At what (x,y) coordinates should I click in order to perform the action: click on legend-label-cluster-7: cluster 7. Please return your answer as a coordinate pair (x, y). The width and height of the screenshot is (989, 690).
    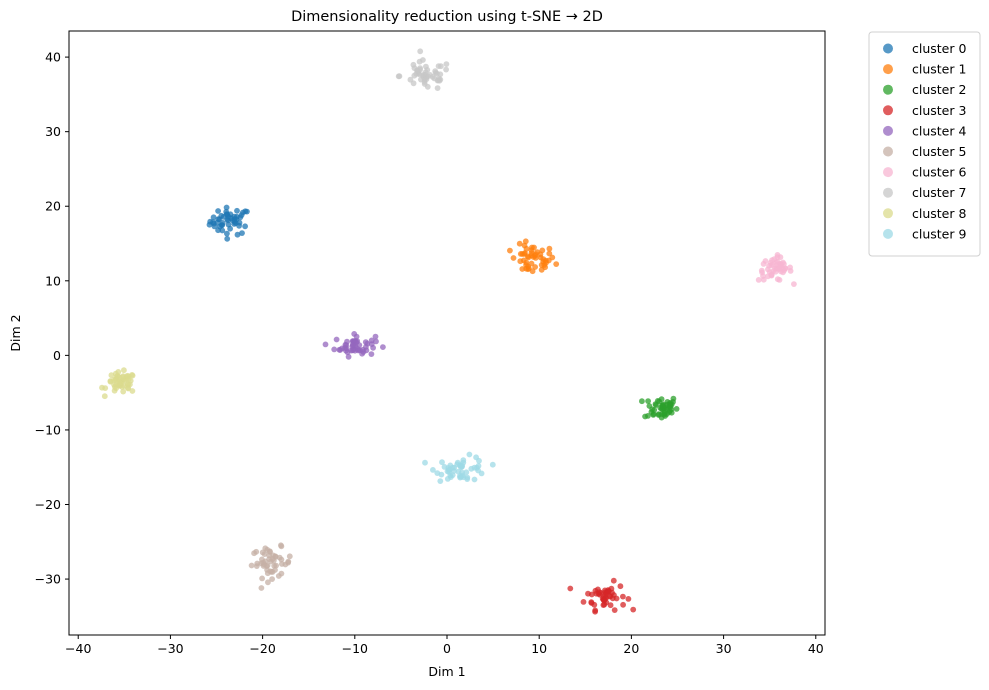
    Looking at the image, I should click on (939, 192).